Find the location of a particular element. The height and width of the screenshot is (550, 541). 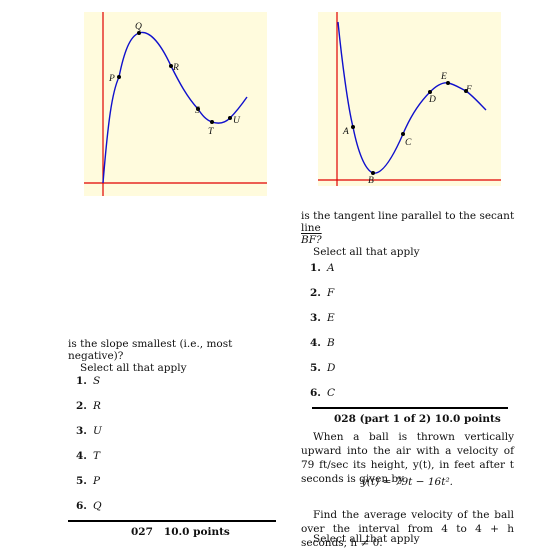

right-option-5: 5. D is located at coordinates (323, 368).